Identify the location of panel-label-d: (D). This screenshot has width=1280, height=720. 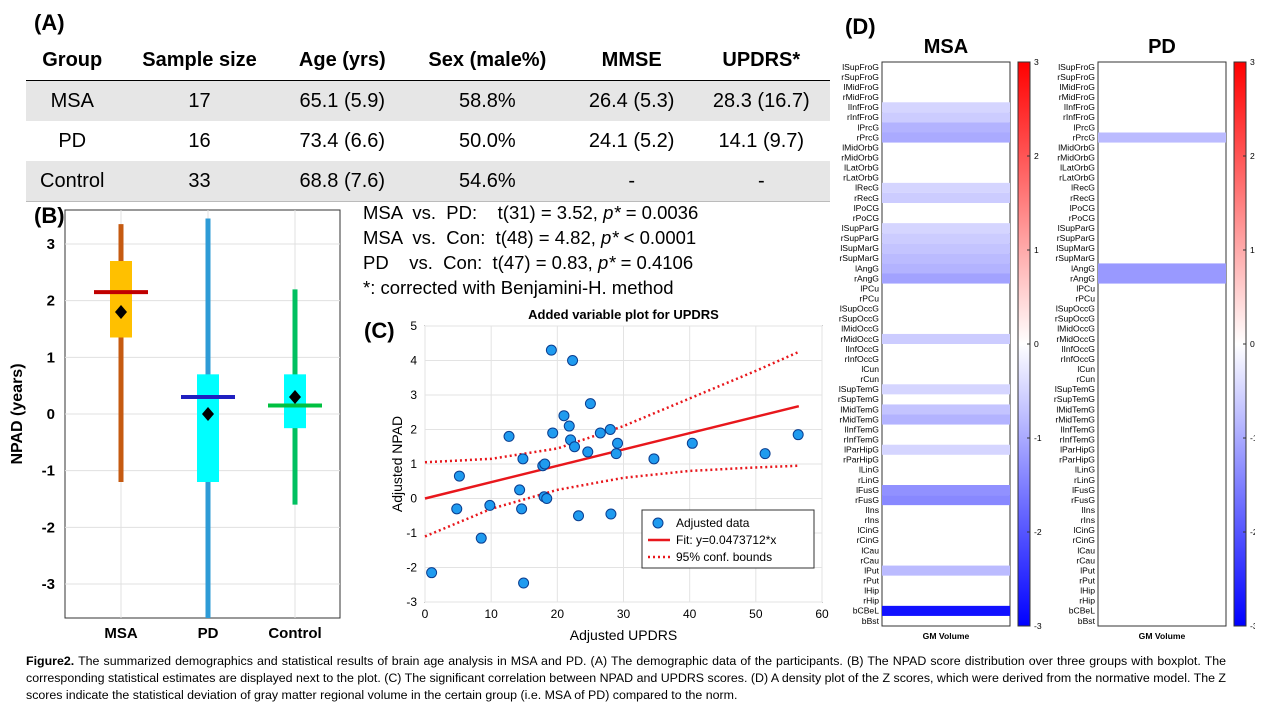
(860, 26).